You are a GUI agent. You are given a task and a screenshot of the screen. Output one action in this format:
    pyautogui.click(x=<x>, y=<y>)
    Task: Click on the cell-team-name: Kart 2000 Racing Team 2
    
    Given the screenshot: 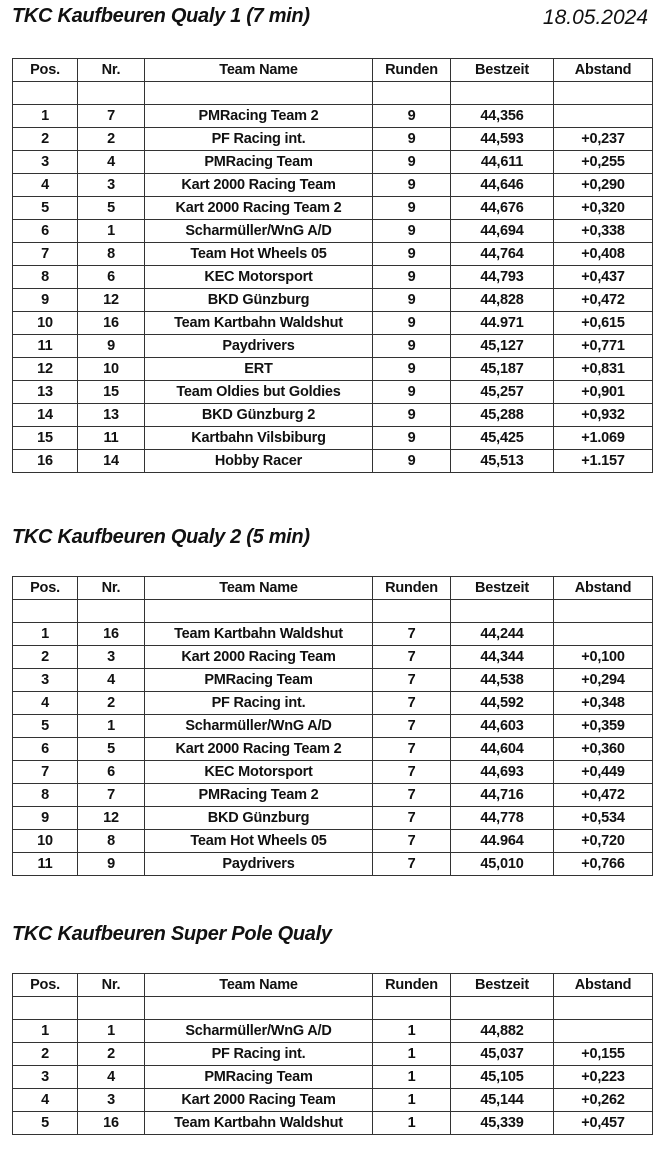 What is the action you would take?
    pyautogui.click(x=258, y=749)
    